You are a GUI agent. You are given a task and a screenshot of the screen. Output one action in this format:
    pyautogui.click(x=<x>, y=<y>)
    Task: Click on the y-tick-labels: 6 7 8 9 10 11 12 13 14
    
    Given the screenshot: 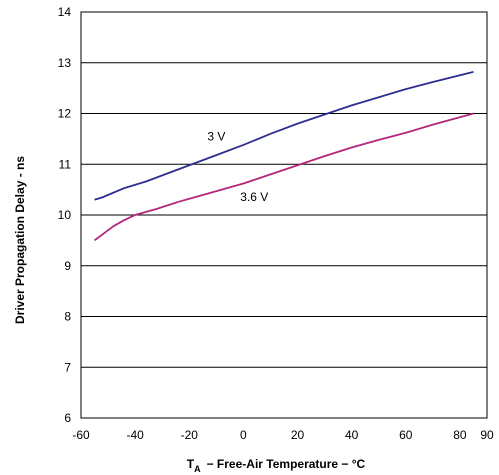 What is the action you would take?
    pyautogui.click(x=65, y=215)
    